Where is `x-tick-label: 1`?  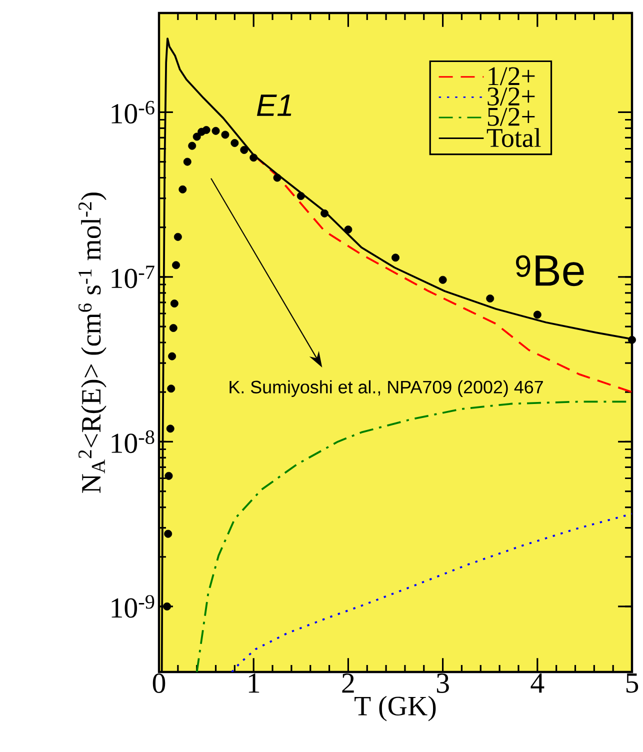 x-tick-label: 1 is located at coordinates (254, 683).